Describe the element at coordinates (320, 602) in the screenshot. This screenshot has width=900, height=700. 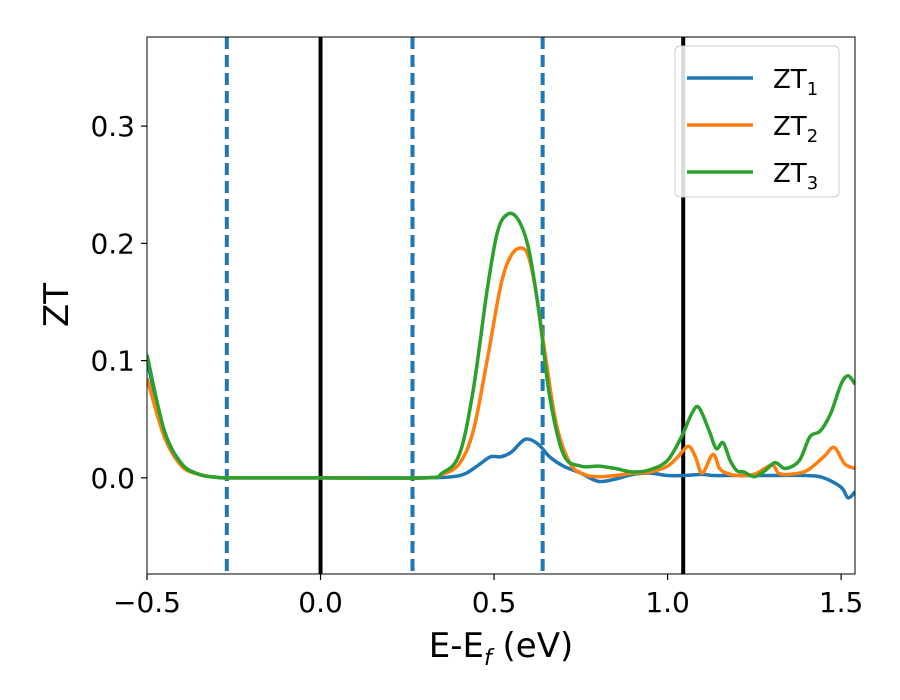
I see `x-tick-label-1: 0.0` at that location.